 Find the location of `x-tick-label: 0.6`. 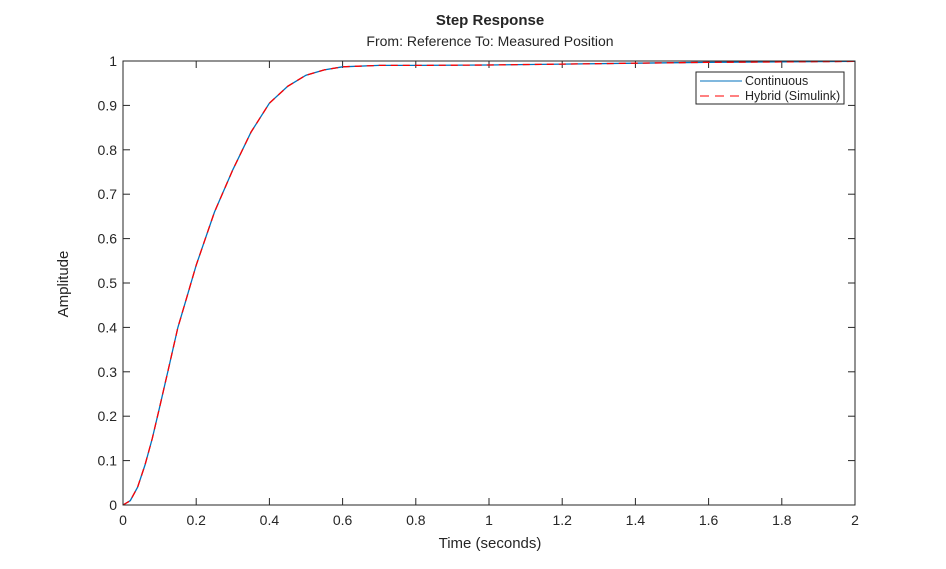

x-tick-label: 0.6 is located at coordinates (343, 520).